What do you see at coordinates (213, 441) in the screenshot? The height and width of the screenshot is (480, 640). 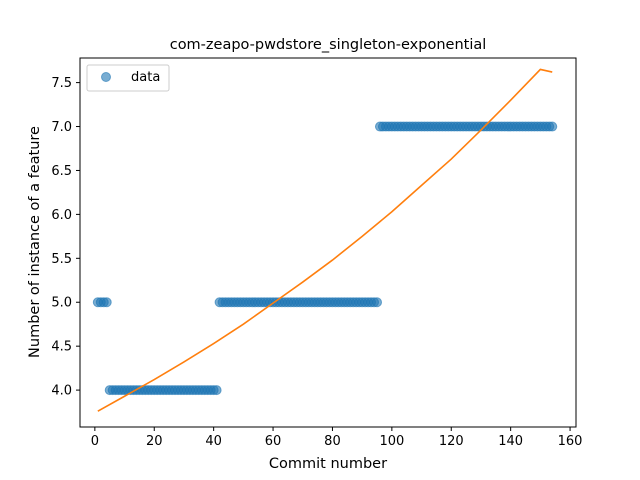 I see `x-tick-label: 40` at bounding box center [213, 441].